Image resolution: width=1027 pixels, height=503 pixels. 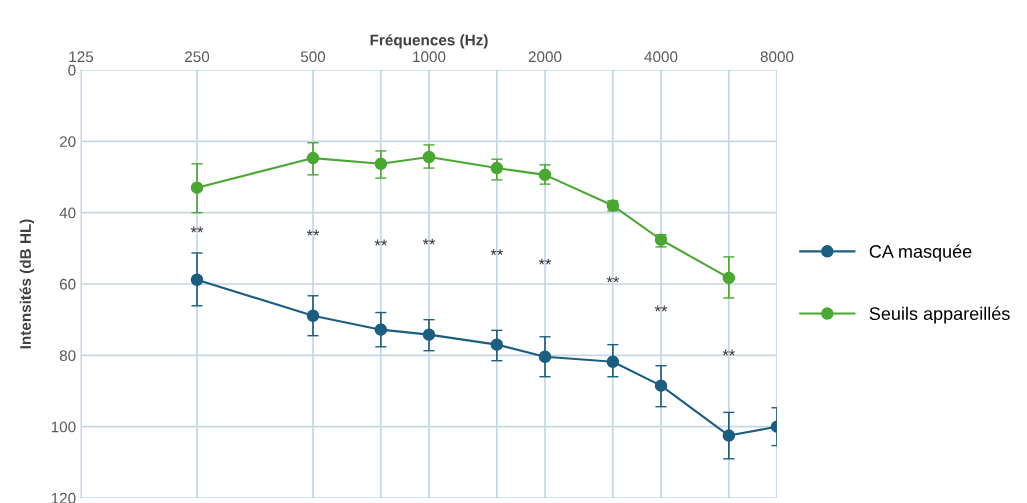 I want to click on y-tick-label: 40, so click(x=67, y=213).